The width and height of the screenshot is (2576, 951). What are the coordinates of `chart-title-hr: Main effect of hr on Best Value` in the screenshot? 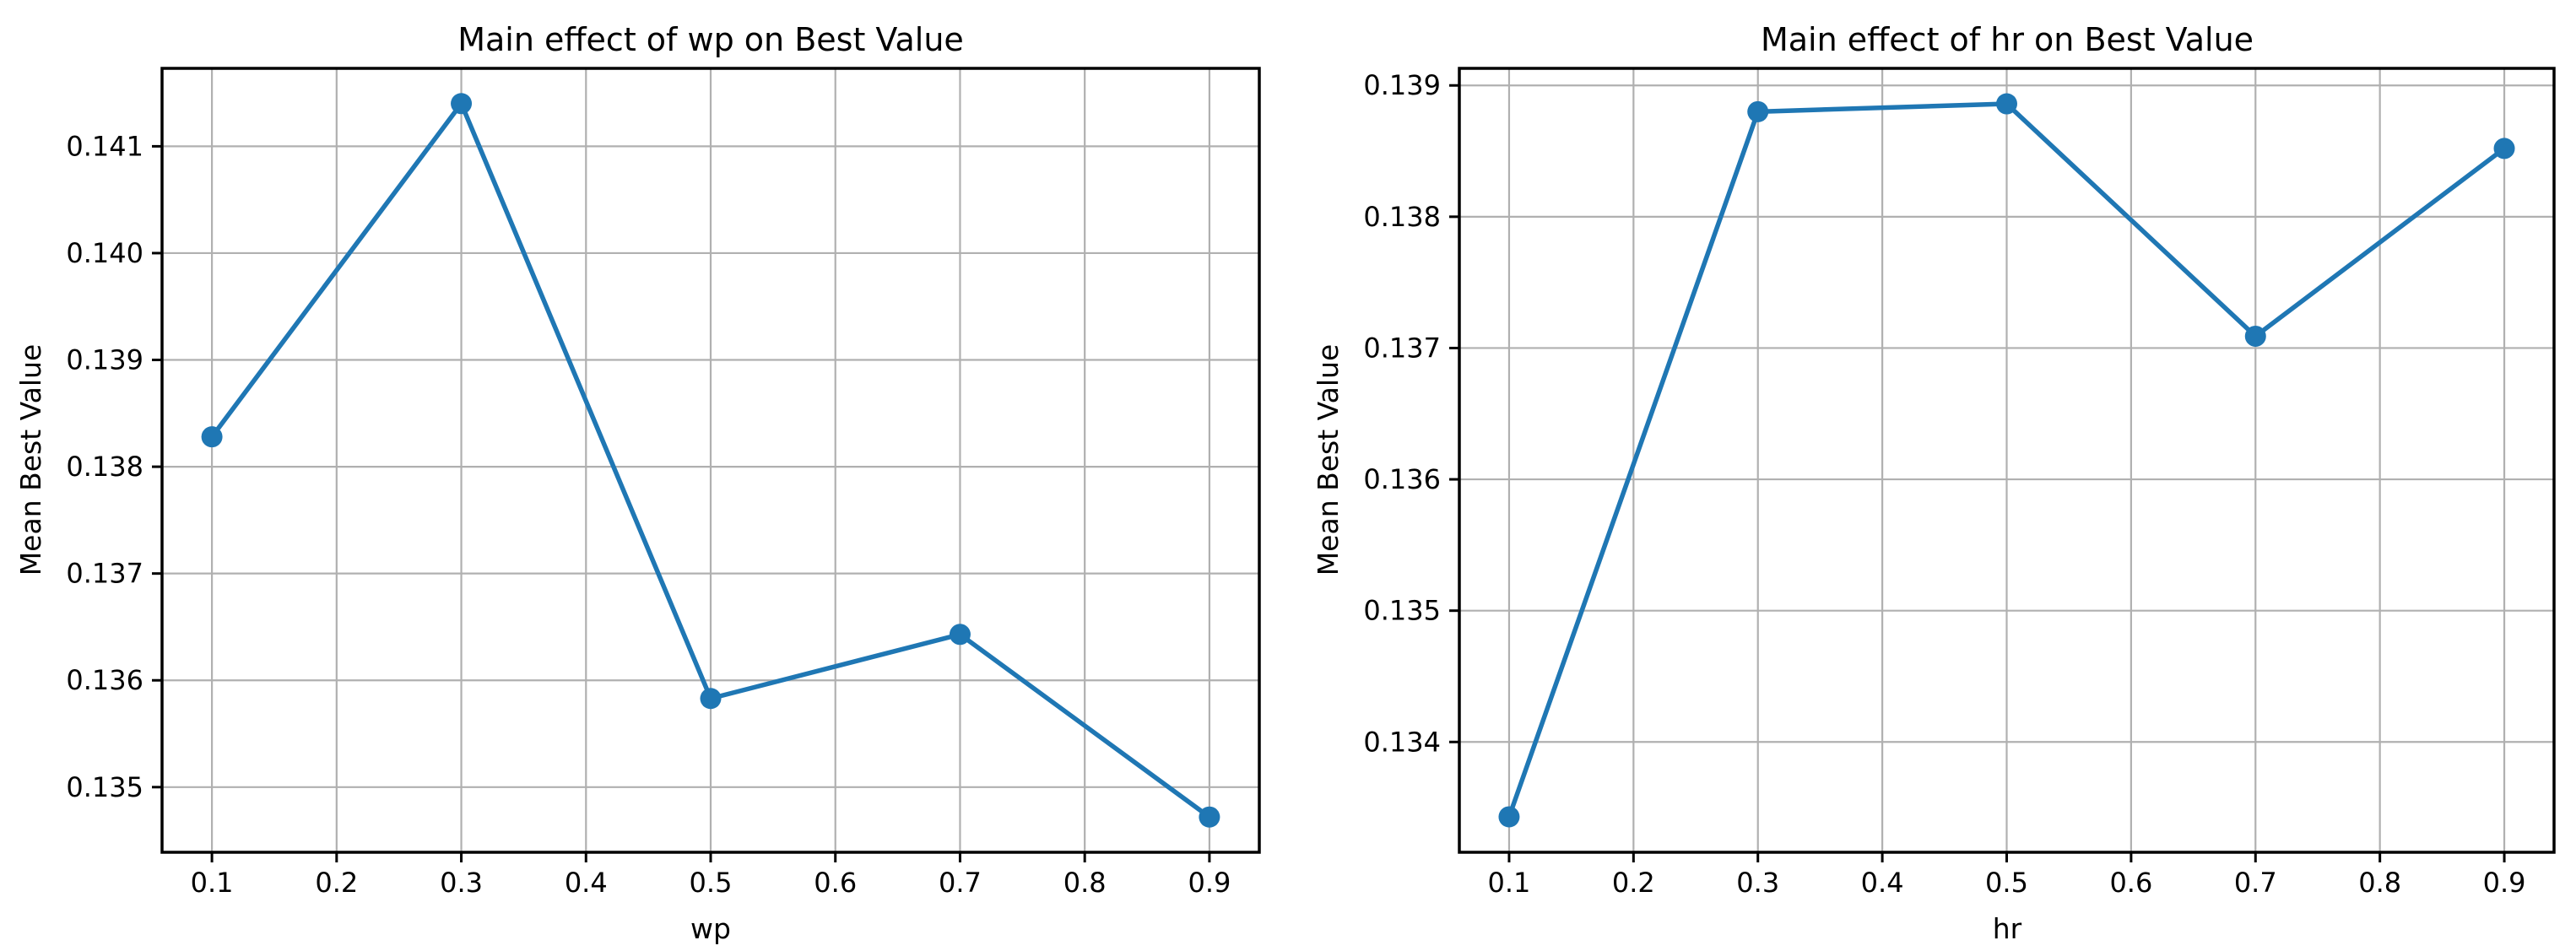 It's located at (2007, 39).